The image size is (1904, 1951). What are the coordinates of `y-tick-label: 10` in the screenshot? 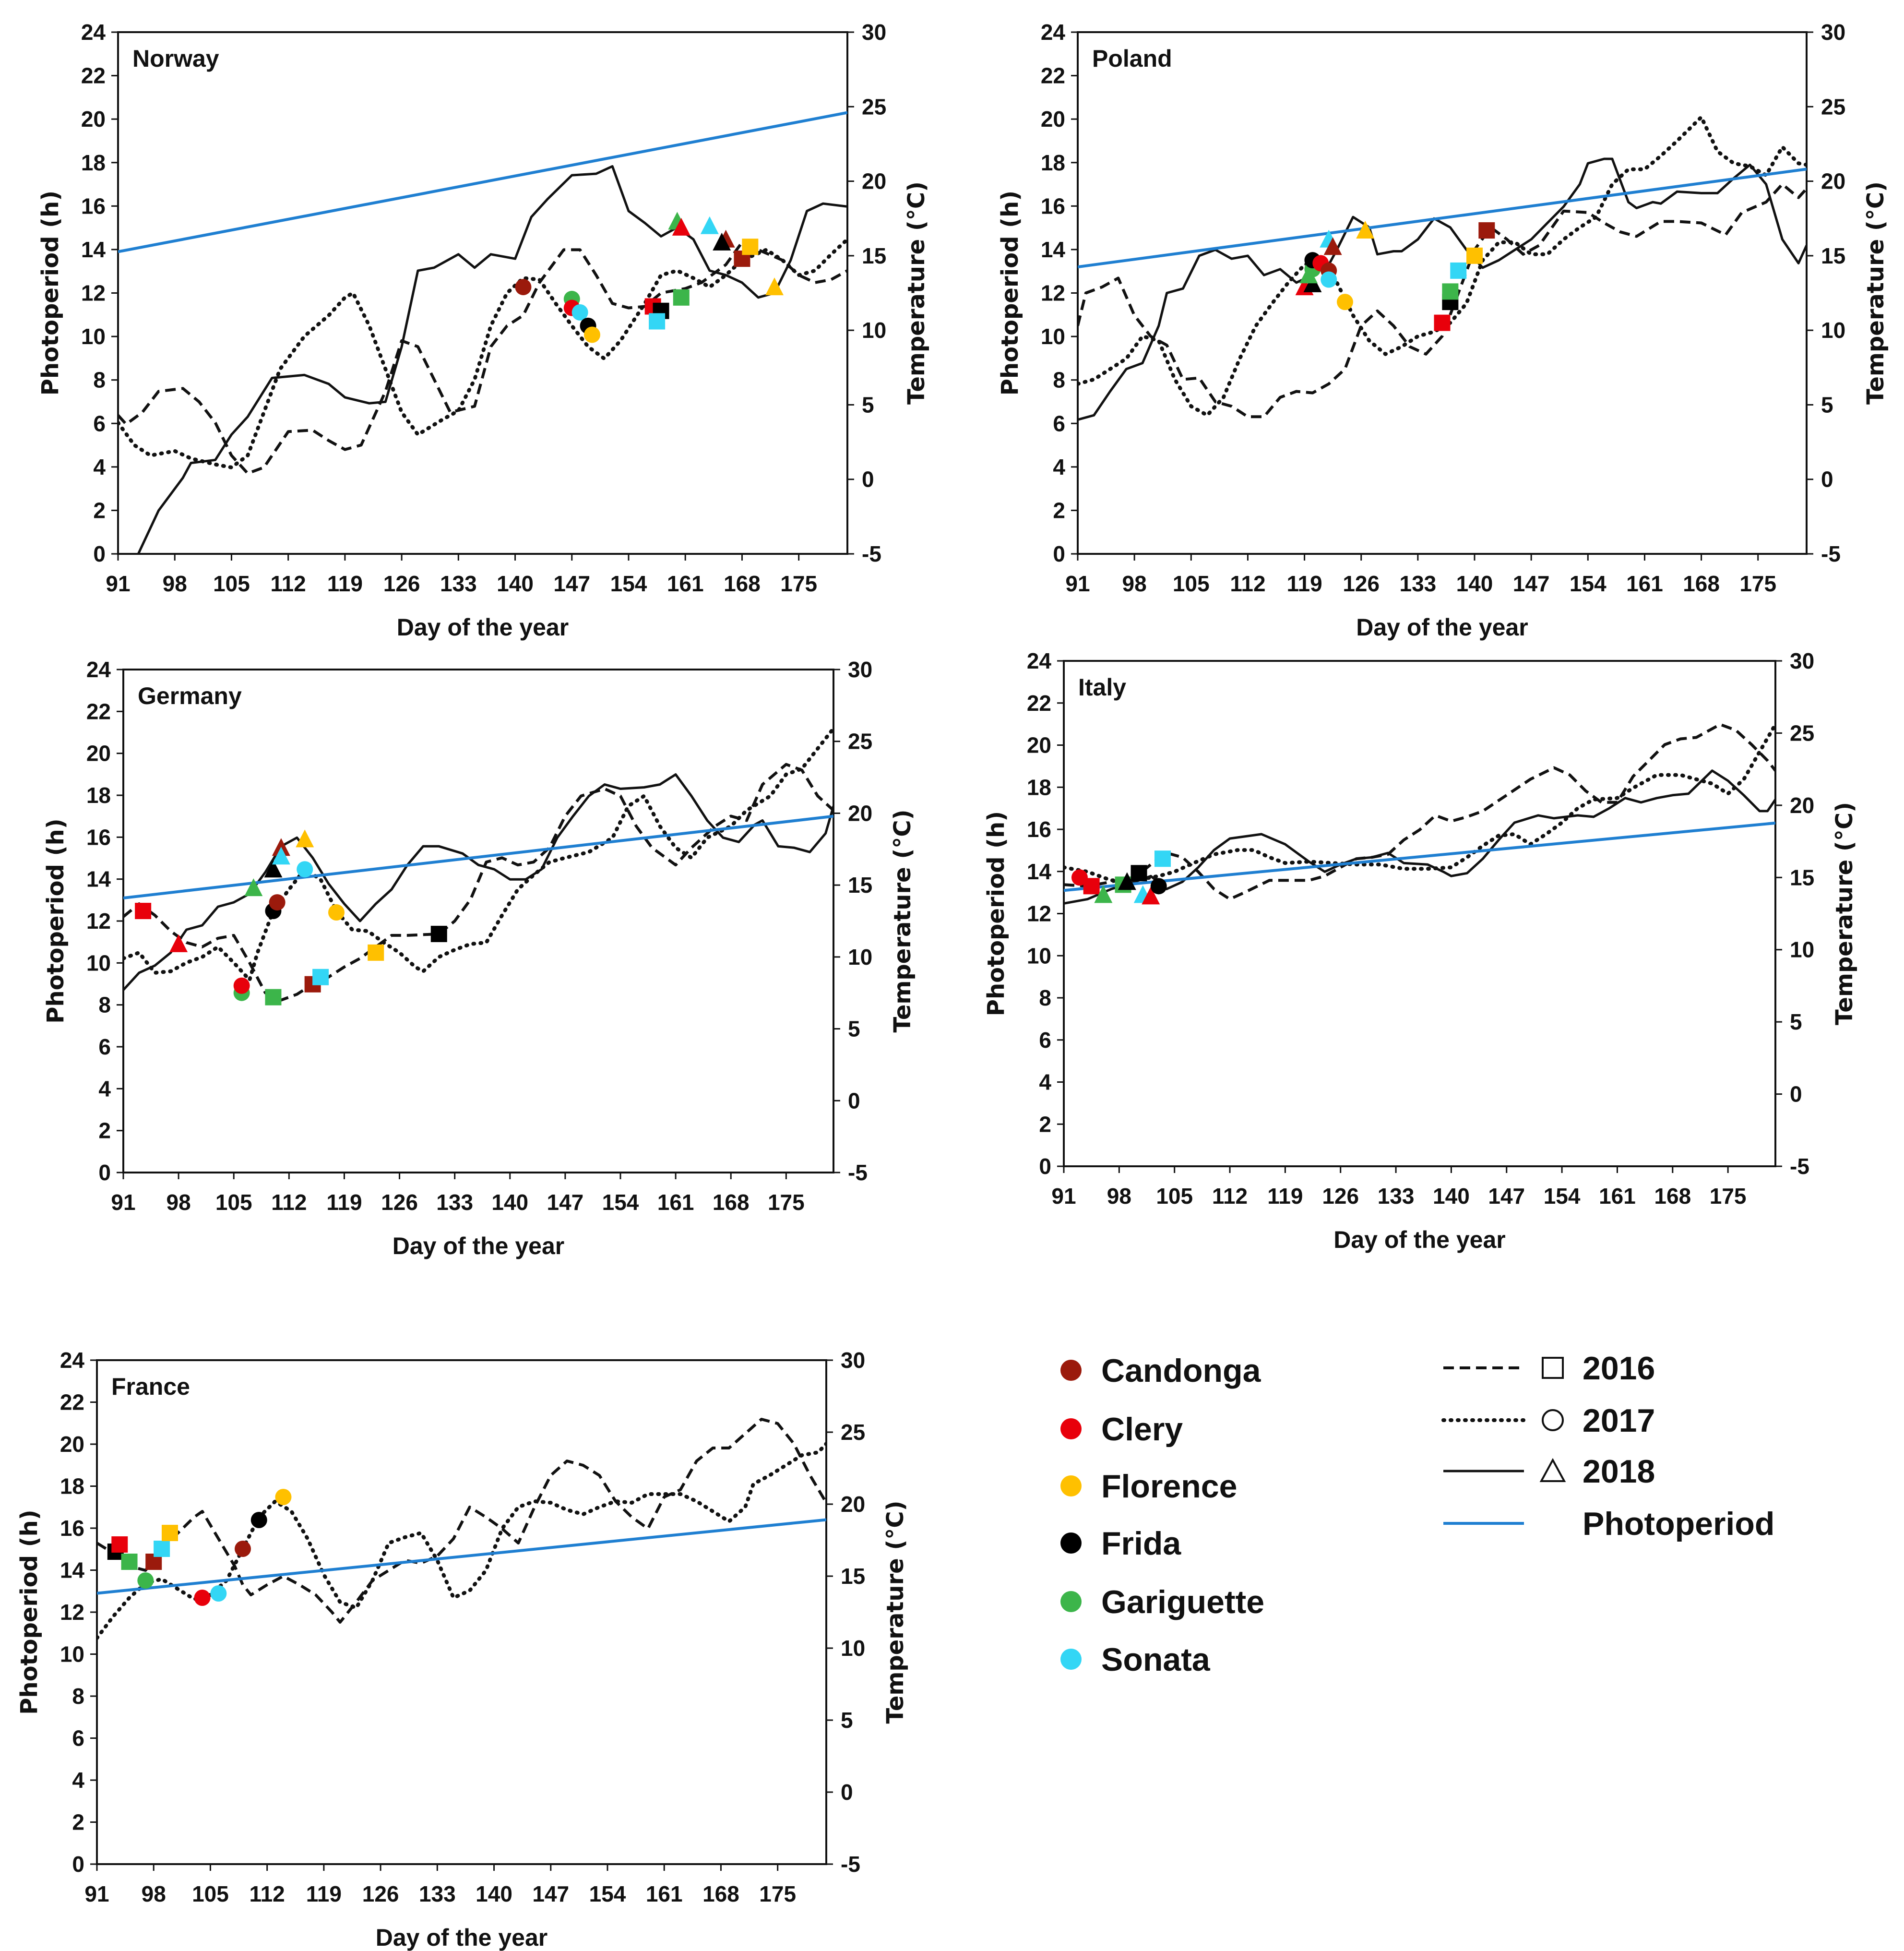 It's located at (1053, 336).